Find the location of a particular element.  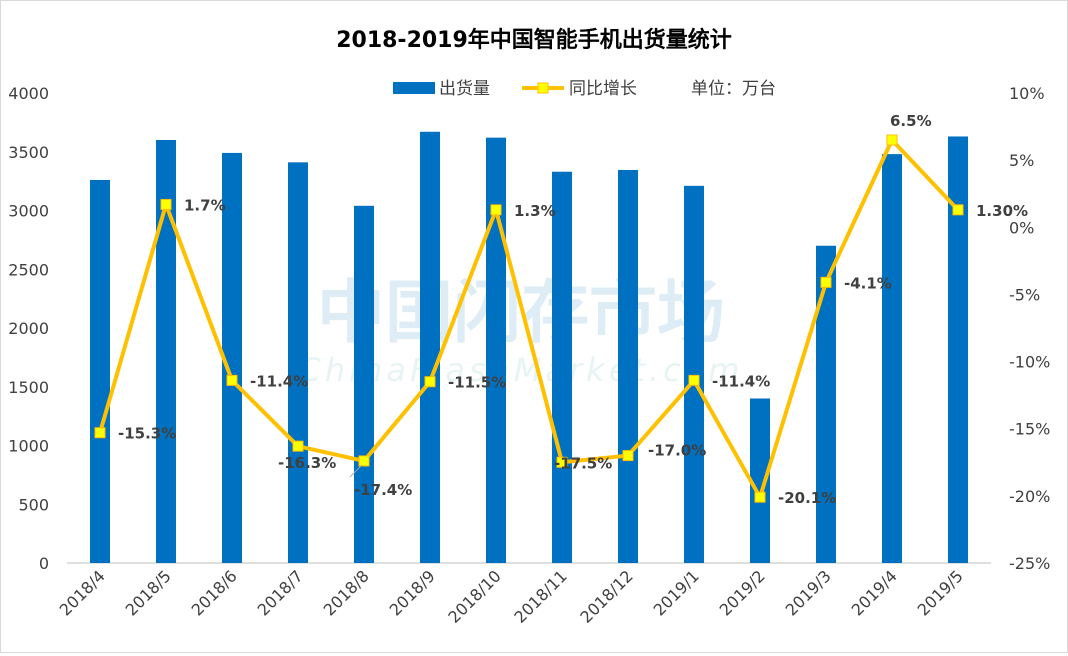

growth-data-label: -17.5% is located at coordinates (583, 463).